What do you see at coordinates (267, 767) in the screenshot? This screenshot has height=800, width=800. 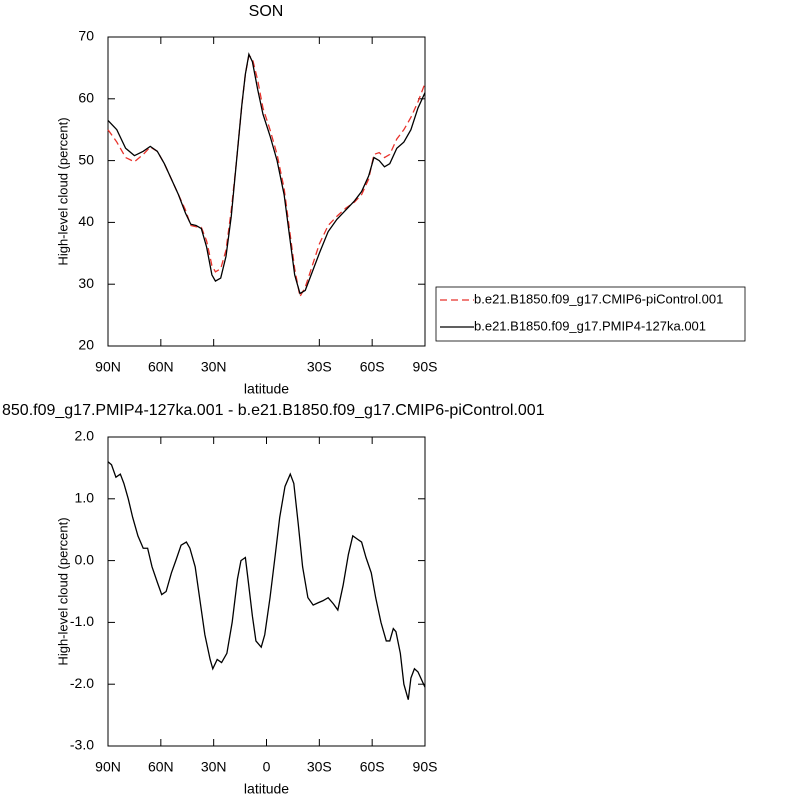 I see `x-tick-label: 0` at bounding box center [267, 767].